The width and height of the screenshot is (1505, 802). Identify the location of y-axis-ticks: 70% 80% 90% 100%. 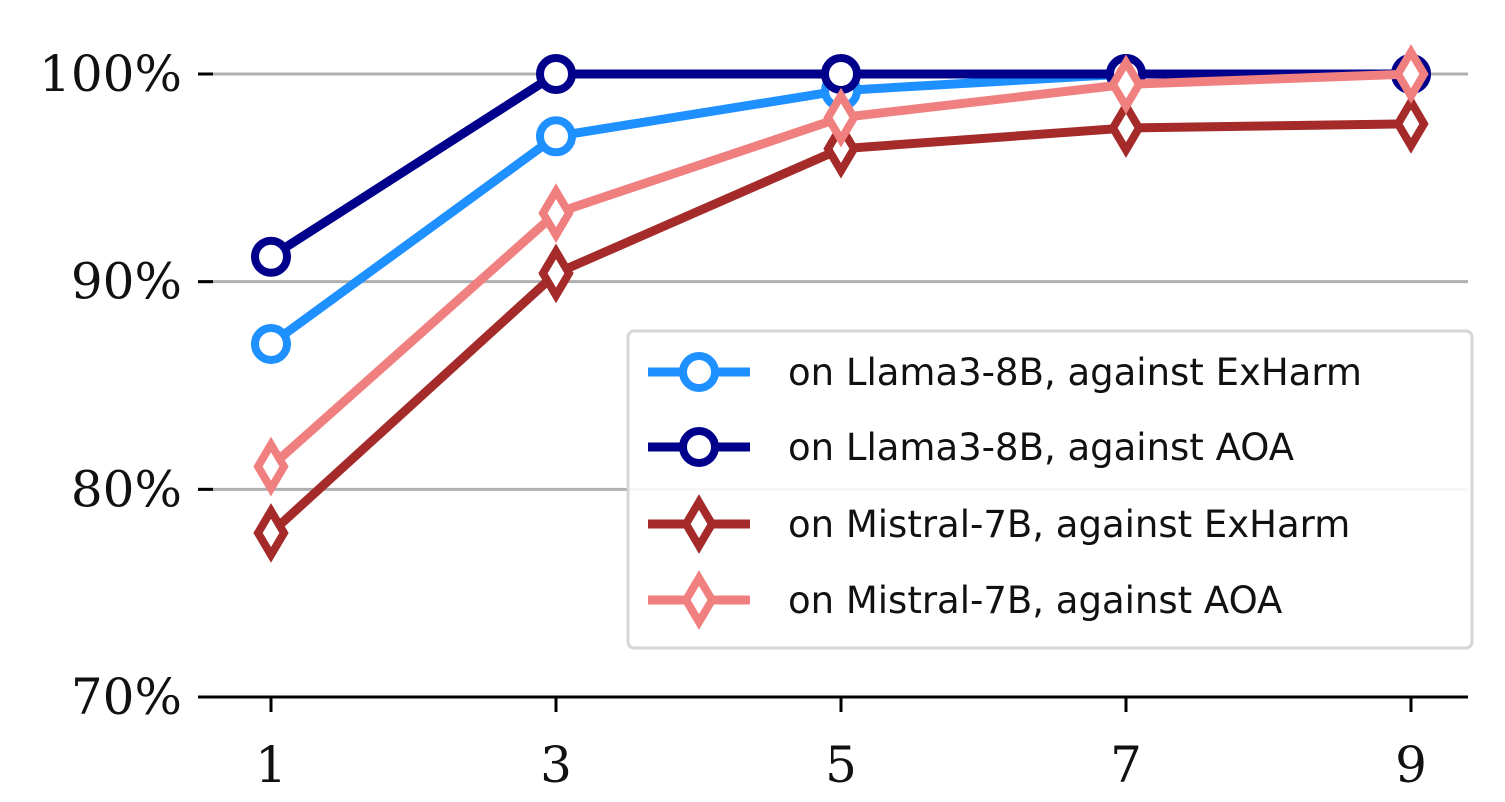
(126, 385).